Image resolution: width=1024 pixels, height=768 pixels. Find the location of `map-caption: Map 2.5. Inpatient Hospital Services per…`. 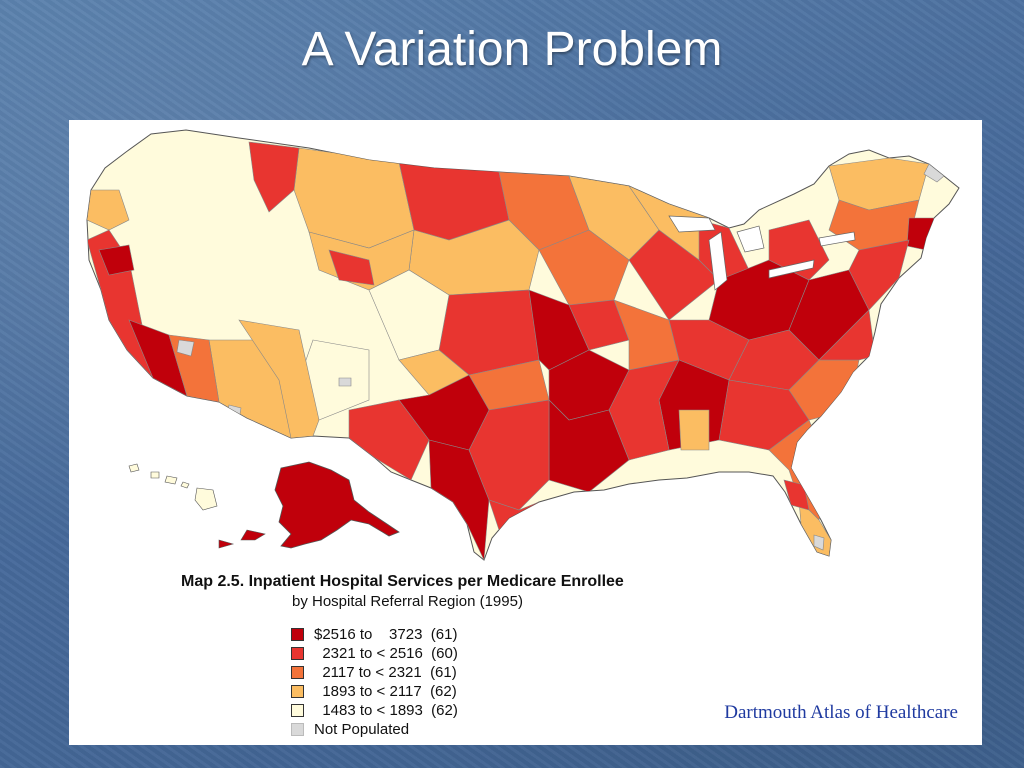

map-caption: Map 2.5. Inpatient Hospital Services per… is located at coordinates (402, 591).